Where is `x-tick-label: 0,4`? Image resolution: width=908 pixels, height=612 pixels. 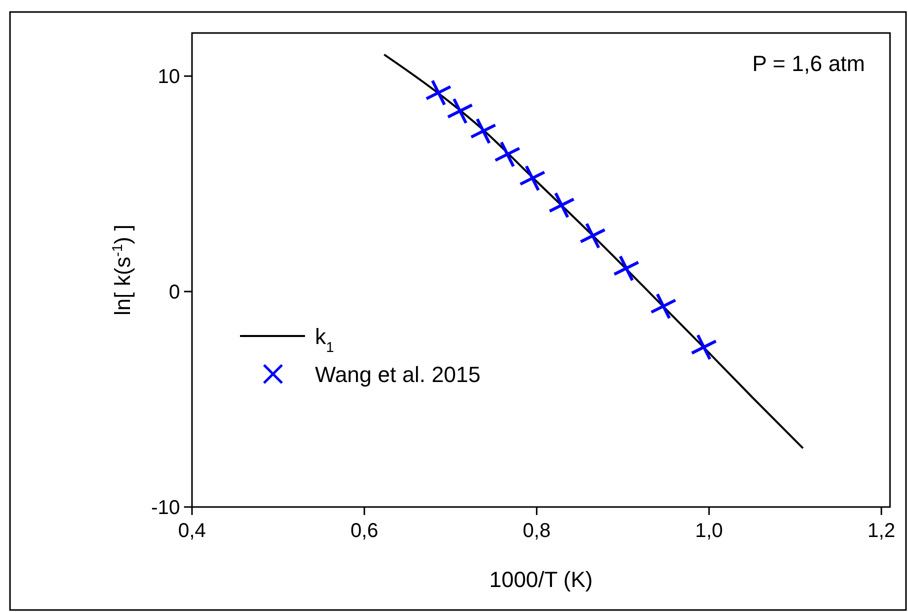 x-tick-label: 0,4 is located at coordinates (192, 531).